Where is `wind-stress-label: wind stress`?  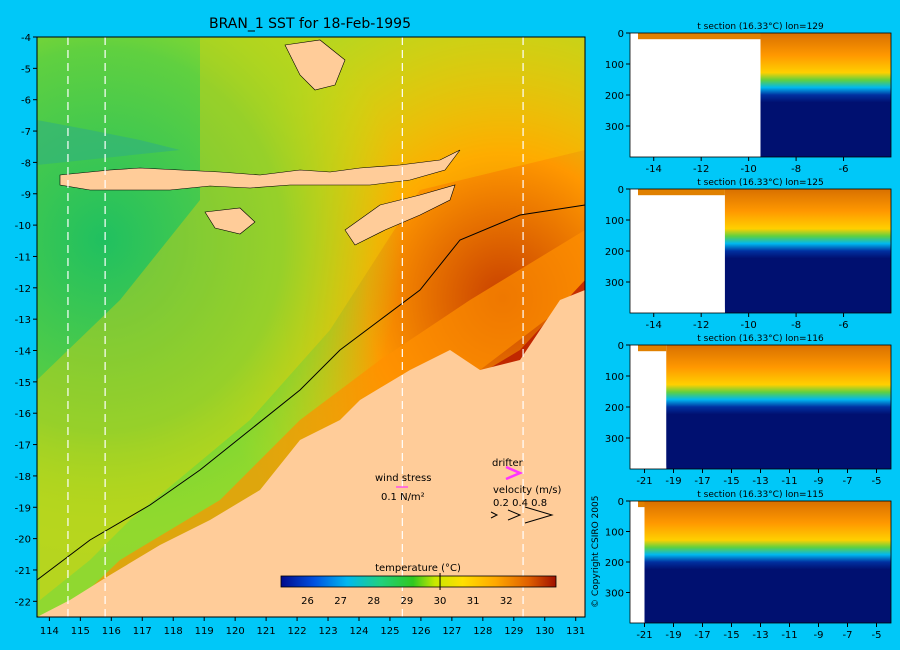 wind-stress-label: wind stress is located at coordinates (403, 478).